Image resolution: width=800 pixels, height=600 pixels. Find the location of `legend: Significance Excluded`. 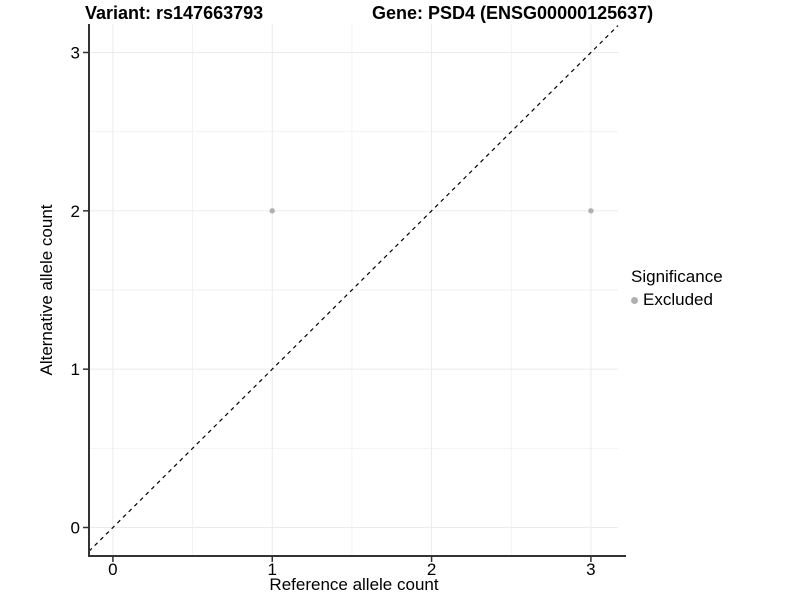

legend: Significance Excluded is located at coordinates (677, 288).